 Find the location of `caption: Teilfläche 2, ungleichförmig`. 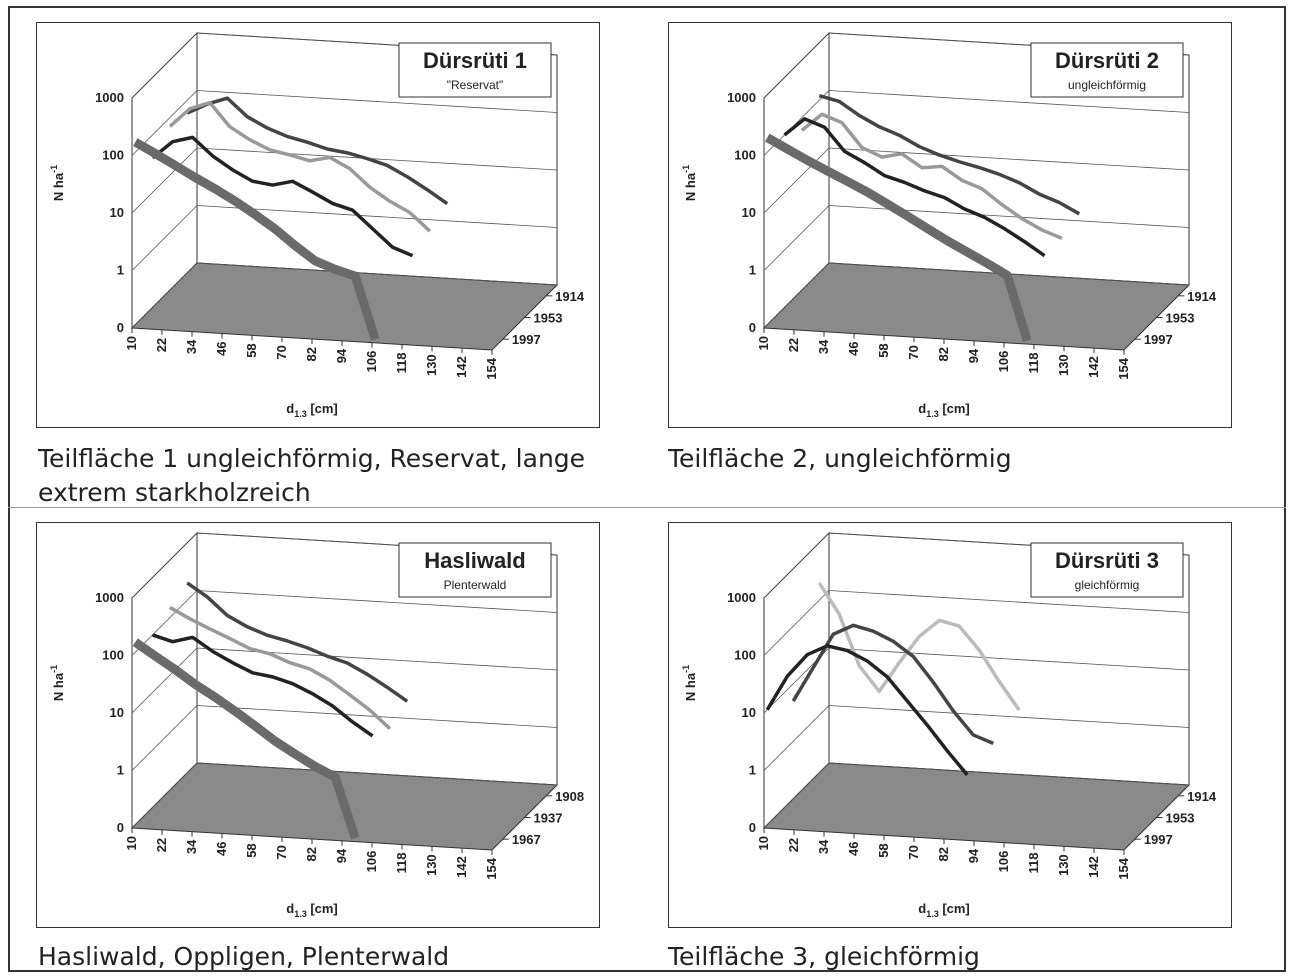

caption: Teilfläche 2, ungleichförmig is located at coordinates (840, 458).